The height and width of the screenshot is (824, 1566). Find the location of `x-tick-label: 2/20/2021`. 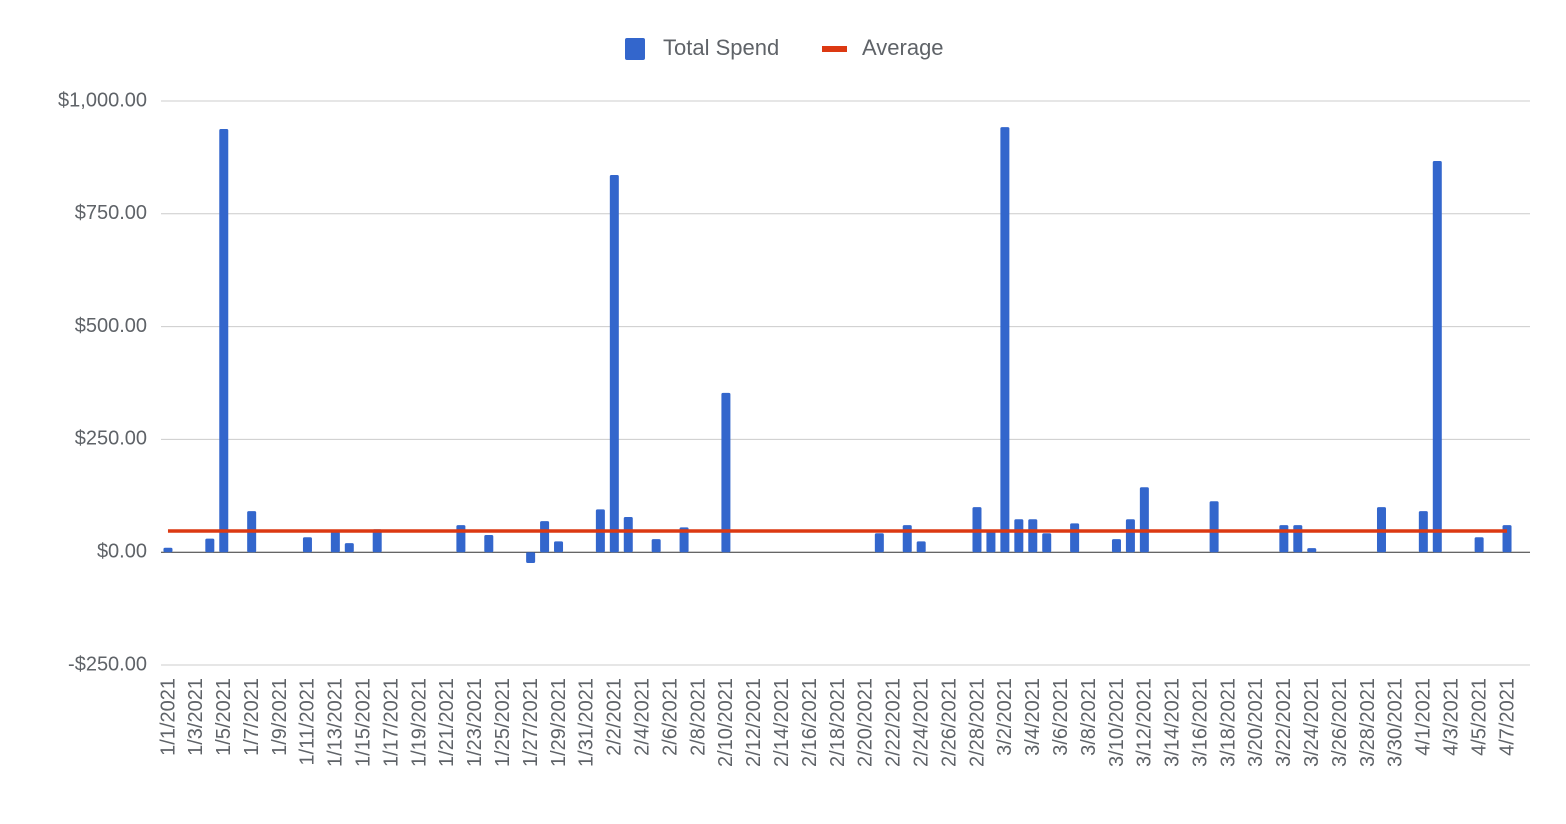

x-tick-label: 2/20/2021 is located at coordinates (866, 722).